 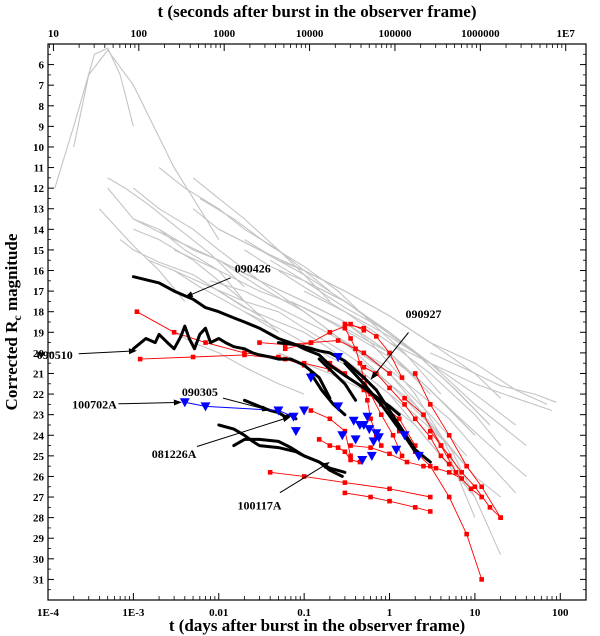 I want to click on y-tick-label: 31, so click(x=38, y=580).